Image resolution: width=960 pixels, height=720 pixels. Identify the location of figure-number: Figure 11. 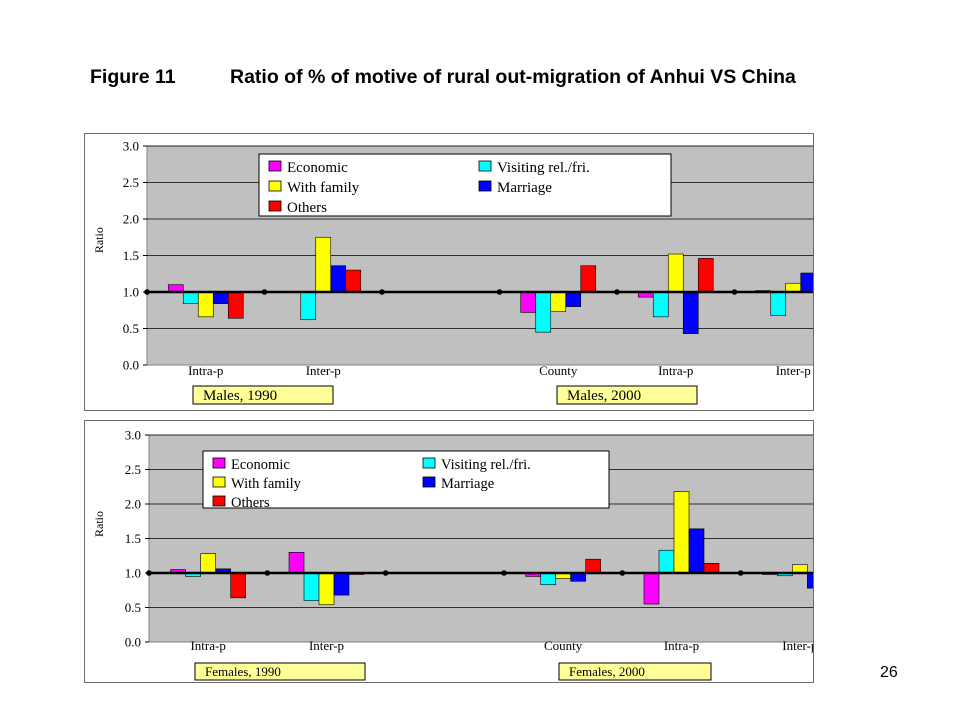
(133, 77).